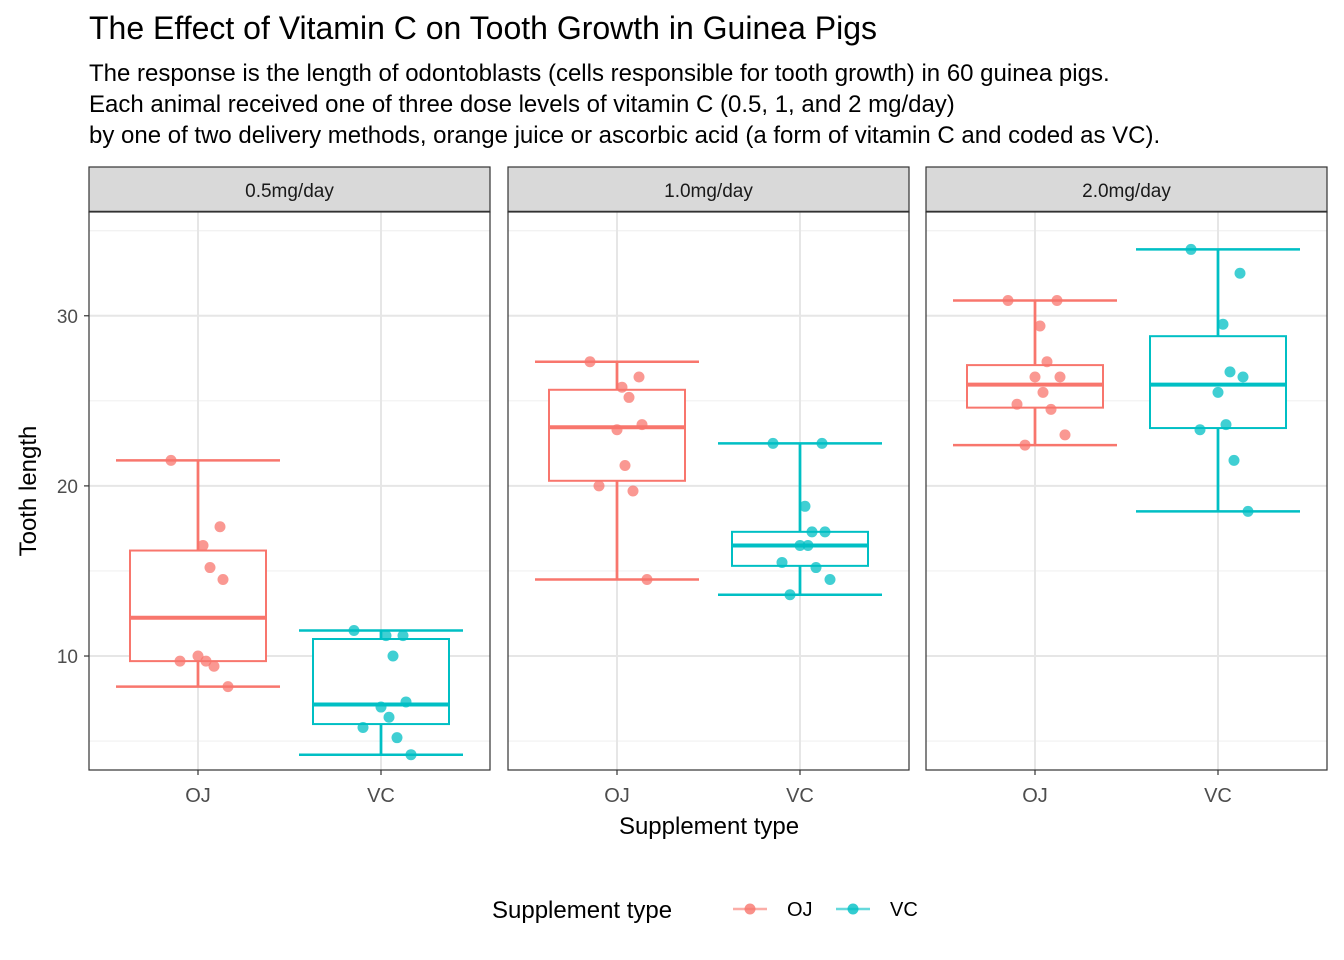  I want to click on facet-strip-label: 2.0mg/day, so click(1126, 191).